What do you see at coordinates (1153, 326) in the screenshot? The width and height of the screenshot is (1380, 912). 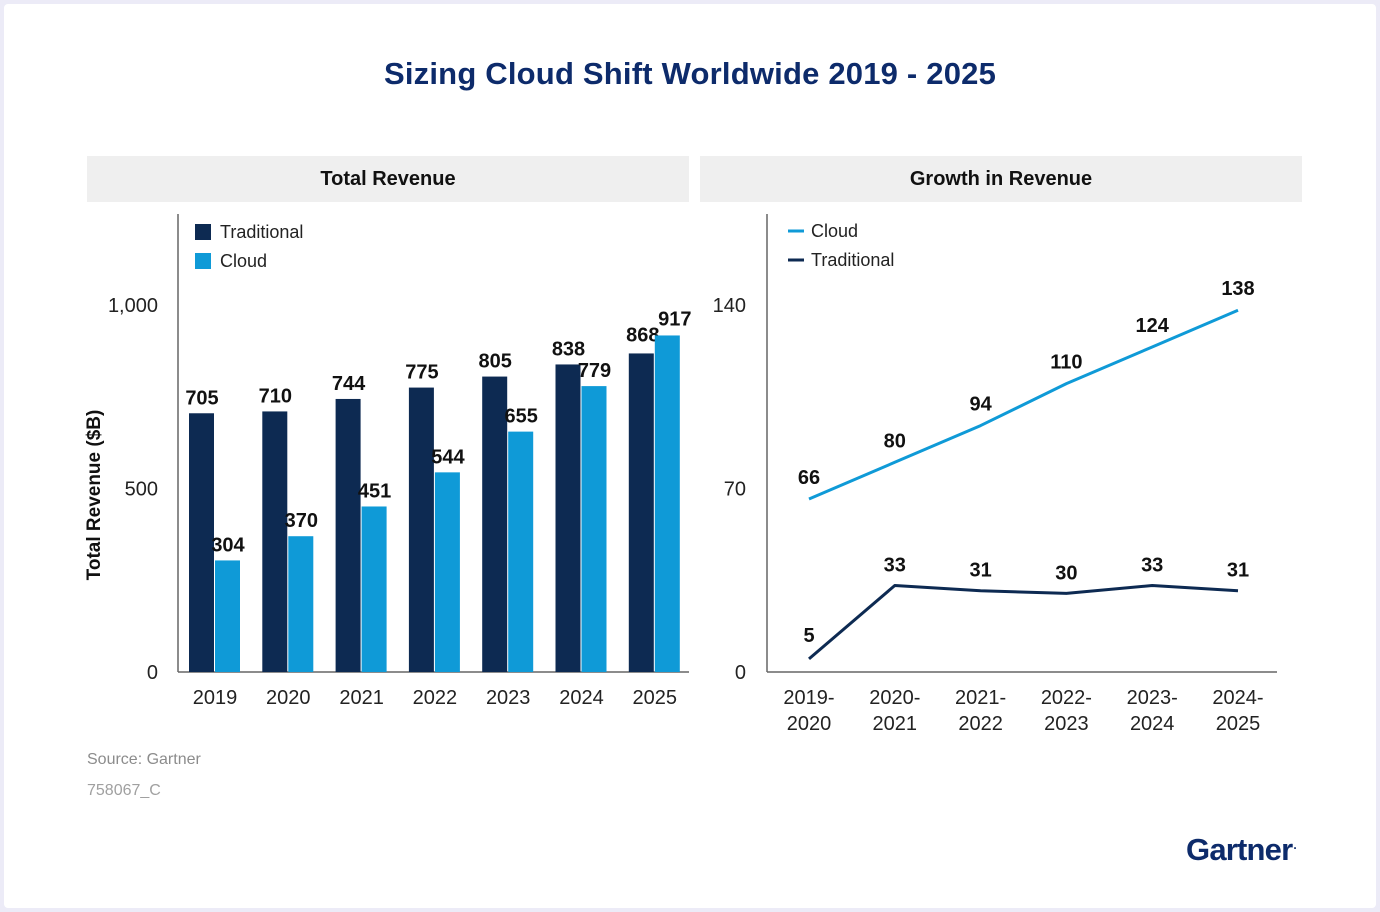 I see `line-data-label: 124` at bounding box center [1153, 326].